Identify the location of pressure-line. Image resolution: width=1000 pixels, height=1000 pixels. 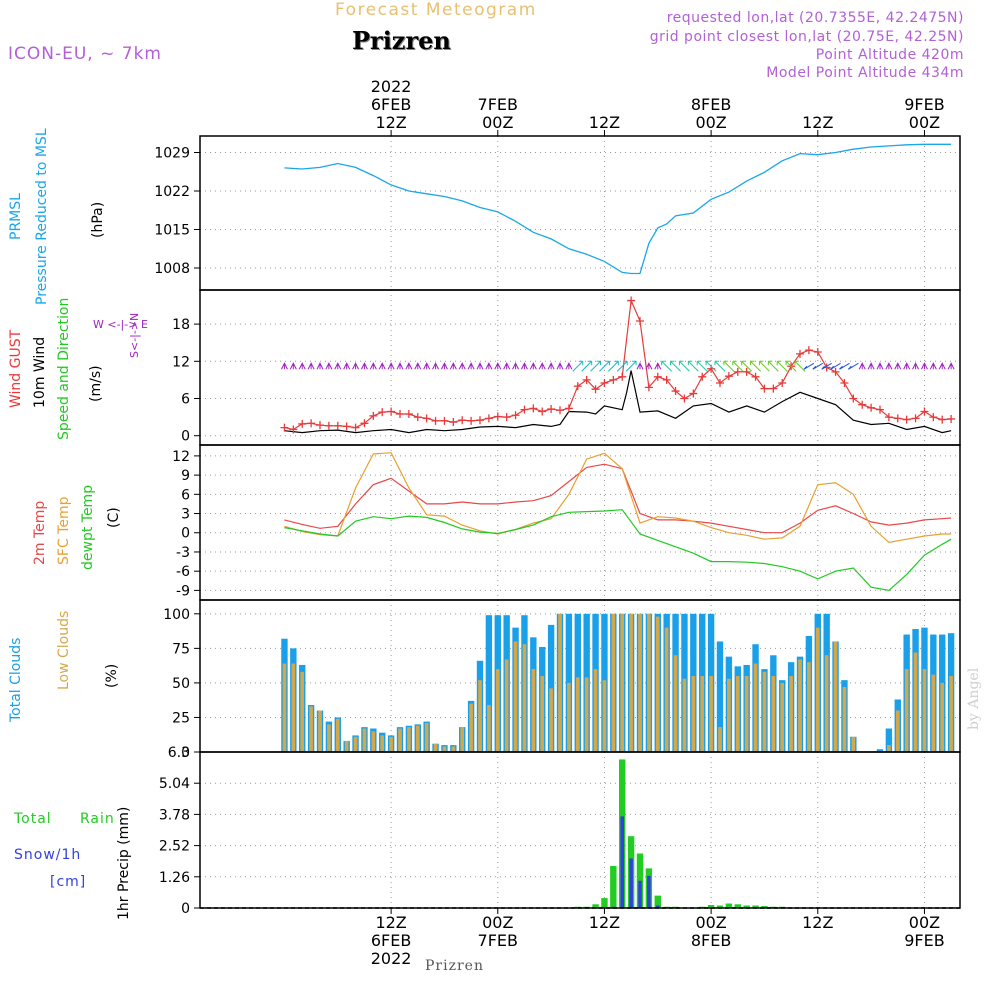
(618, 209).